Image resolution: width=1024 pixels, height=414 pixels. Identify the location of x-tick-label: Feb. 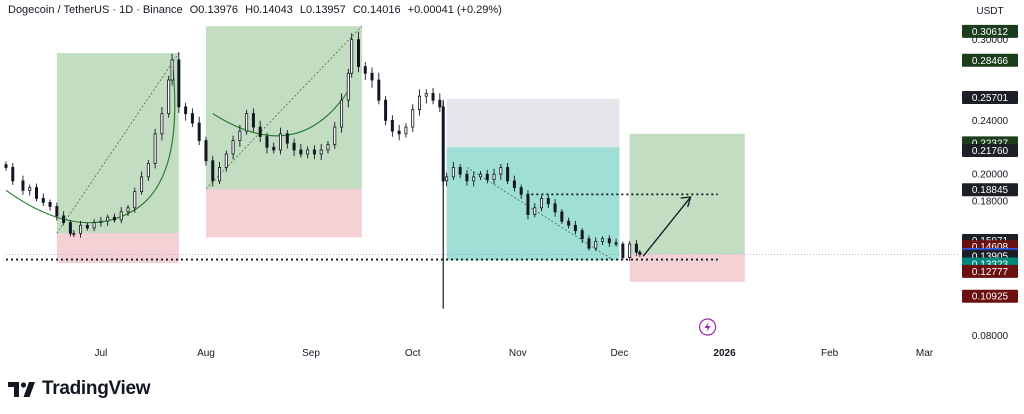
(830, 353).